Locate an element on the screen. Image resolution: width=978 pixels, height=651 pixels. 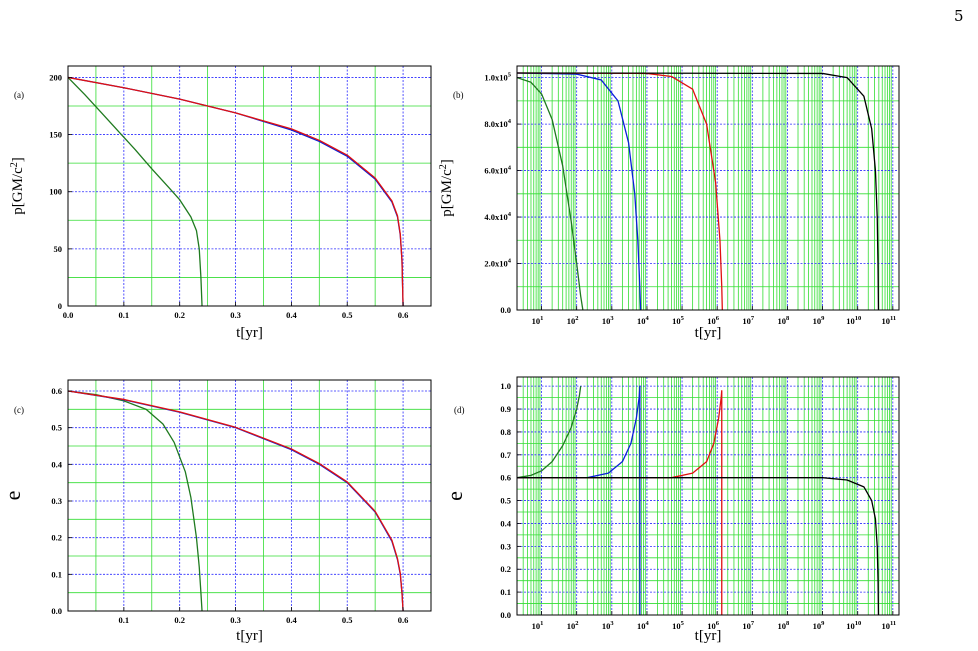
y-tick-label: 100 is located at coordinates (55, 192).